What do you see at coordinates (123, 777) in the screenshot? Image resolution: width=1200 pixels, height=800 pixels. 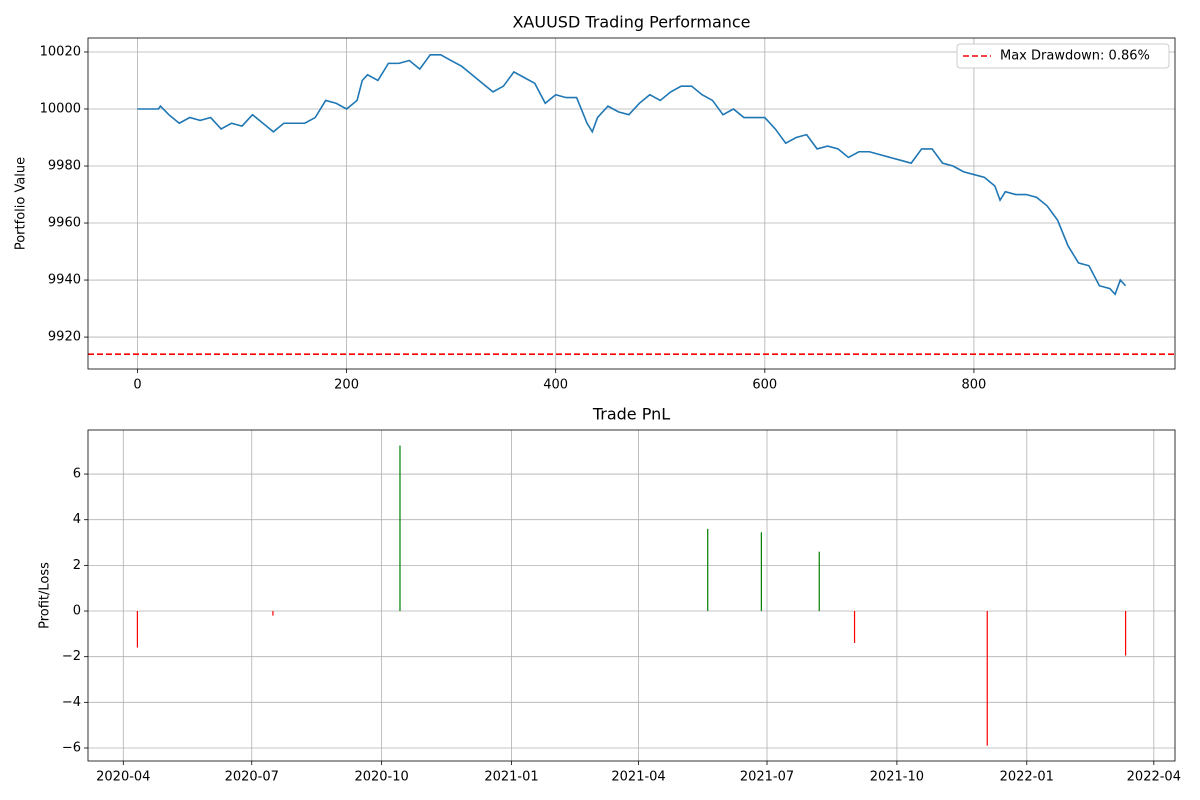 I see `x-tick-label: 2020-04` at bounding box center [123, 777].